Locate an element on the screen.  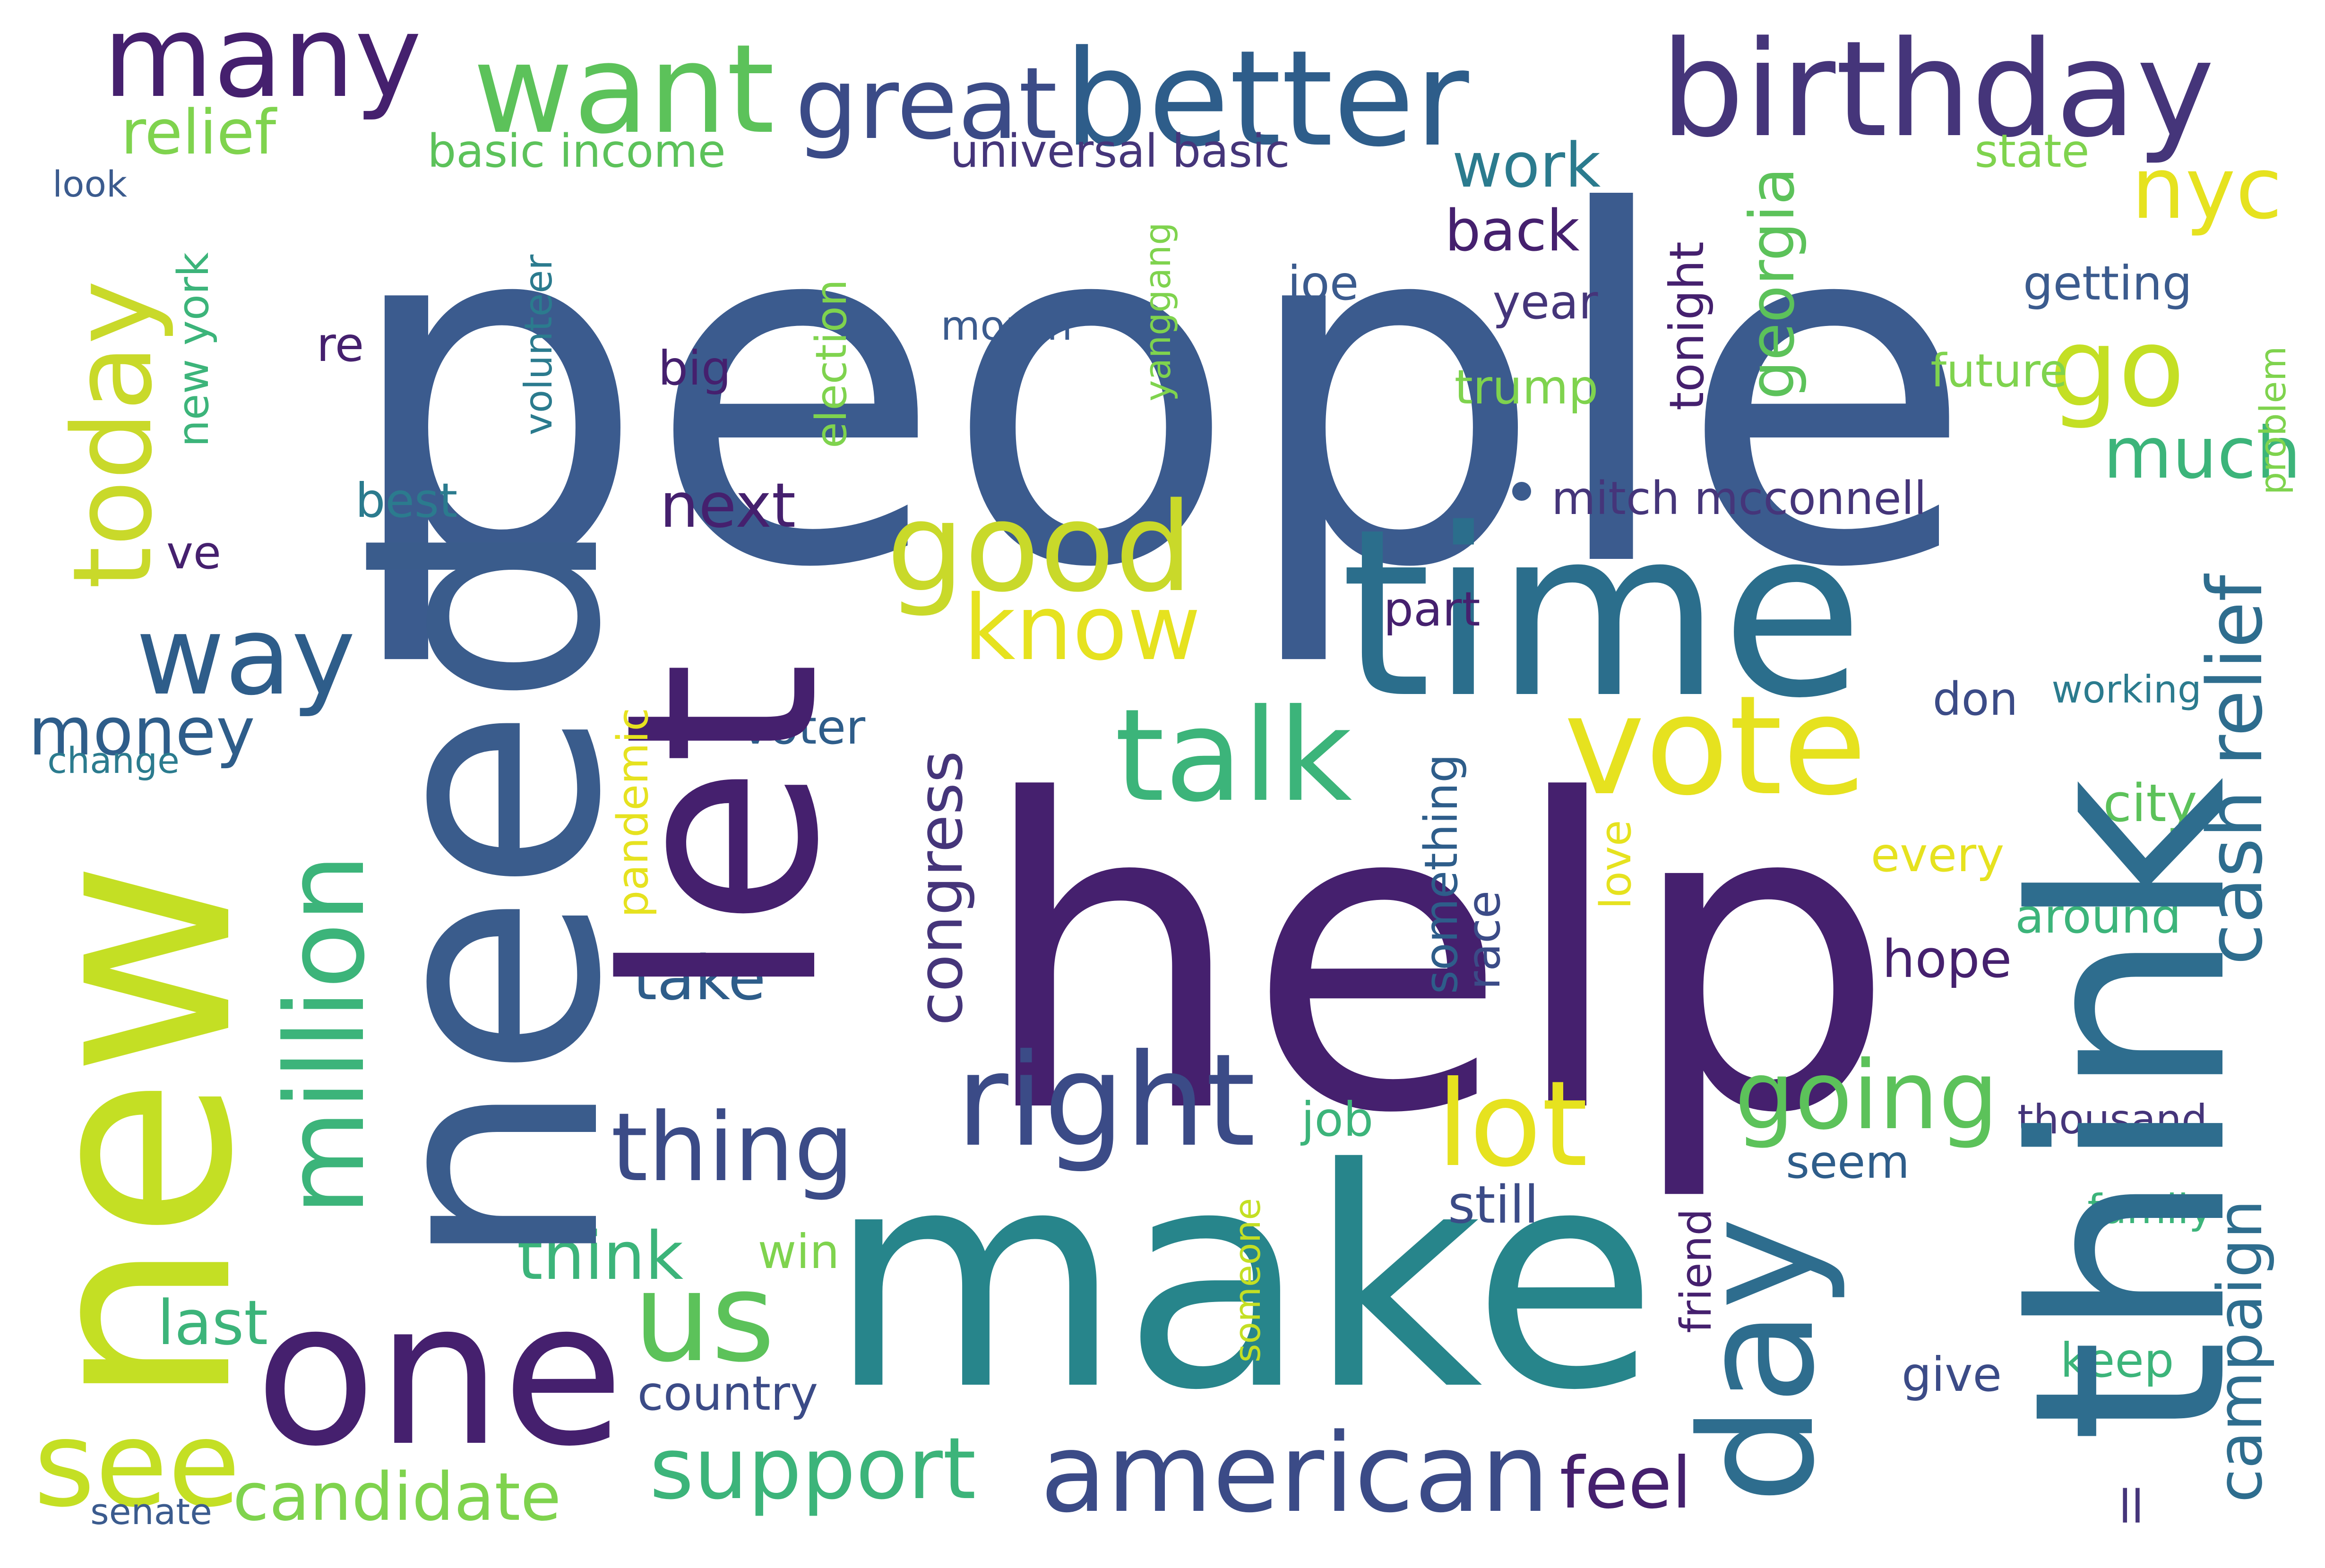
word-go: go is located at coordinates (2117, 368).